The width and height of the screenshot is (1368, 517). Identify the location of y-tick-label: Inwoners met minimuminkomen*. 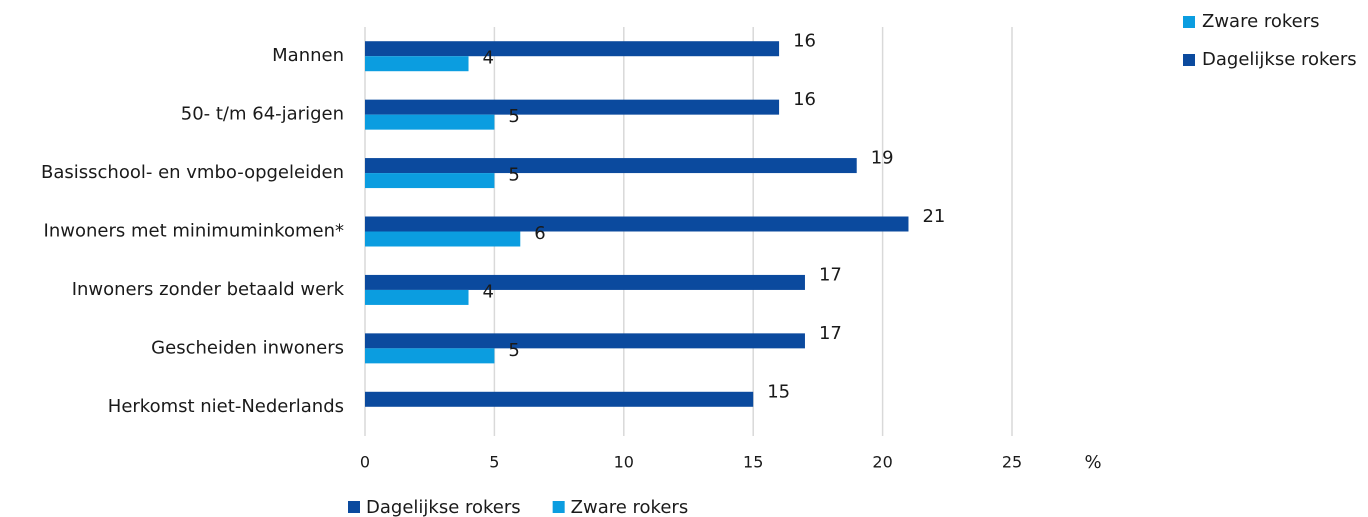
(194, 231).